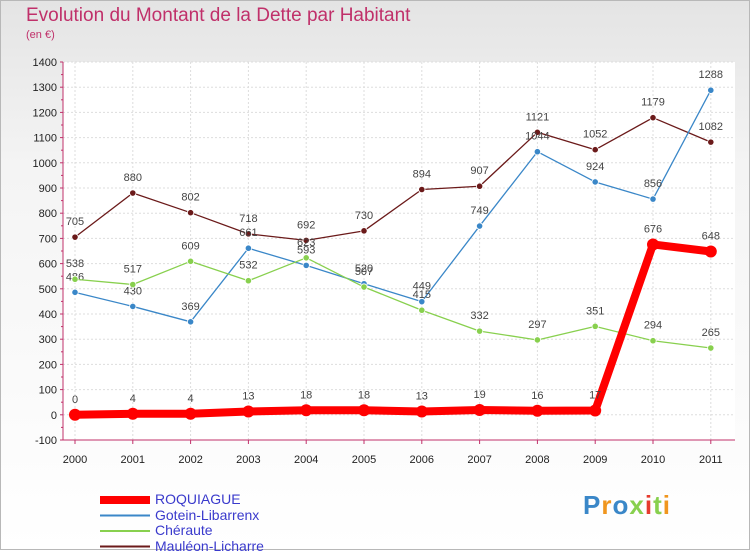 This screenshot has height=554, width=750. What do you see at coordinates (248, 219) in the screenshot?
I see `data-label: 718` at bounding box center [248, 219].